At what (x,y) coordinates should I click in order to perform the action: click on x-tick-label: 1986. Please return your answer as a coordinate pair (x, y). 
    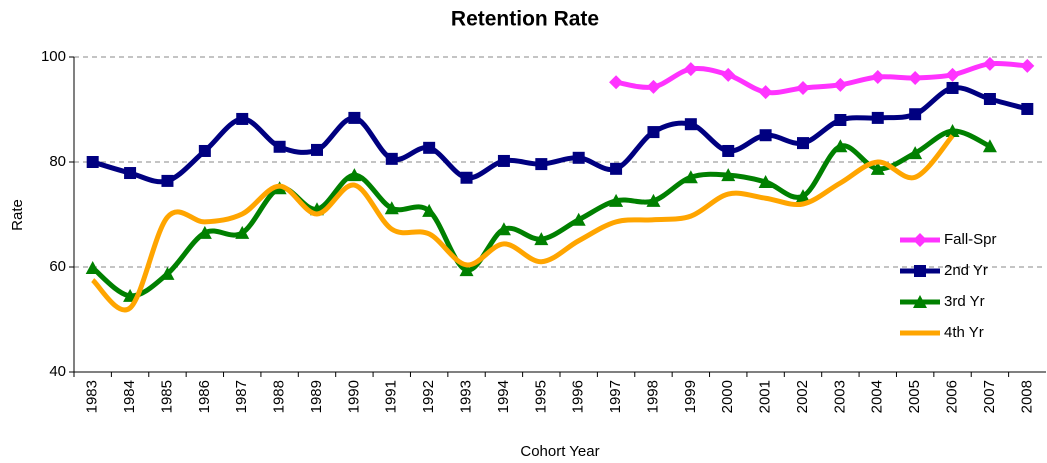
    Looking at the image, I should click on (204, 396).